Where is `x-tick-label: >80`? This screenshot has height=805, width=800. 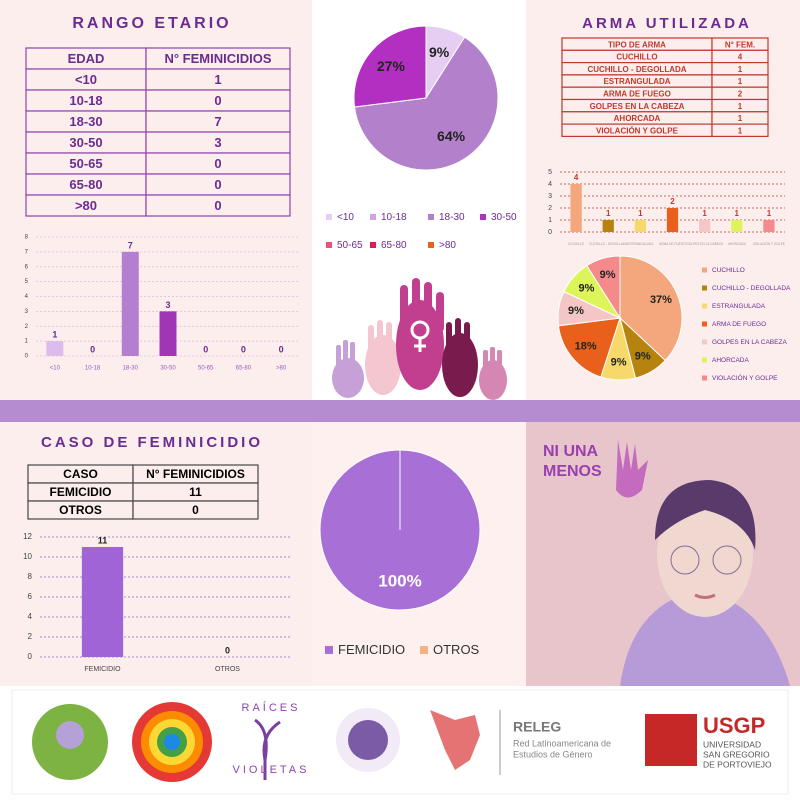
x-tick-label: >80 is located at coordinates (281, 369).